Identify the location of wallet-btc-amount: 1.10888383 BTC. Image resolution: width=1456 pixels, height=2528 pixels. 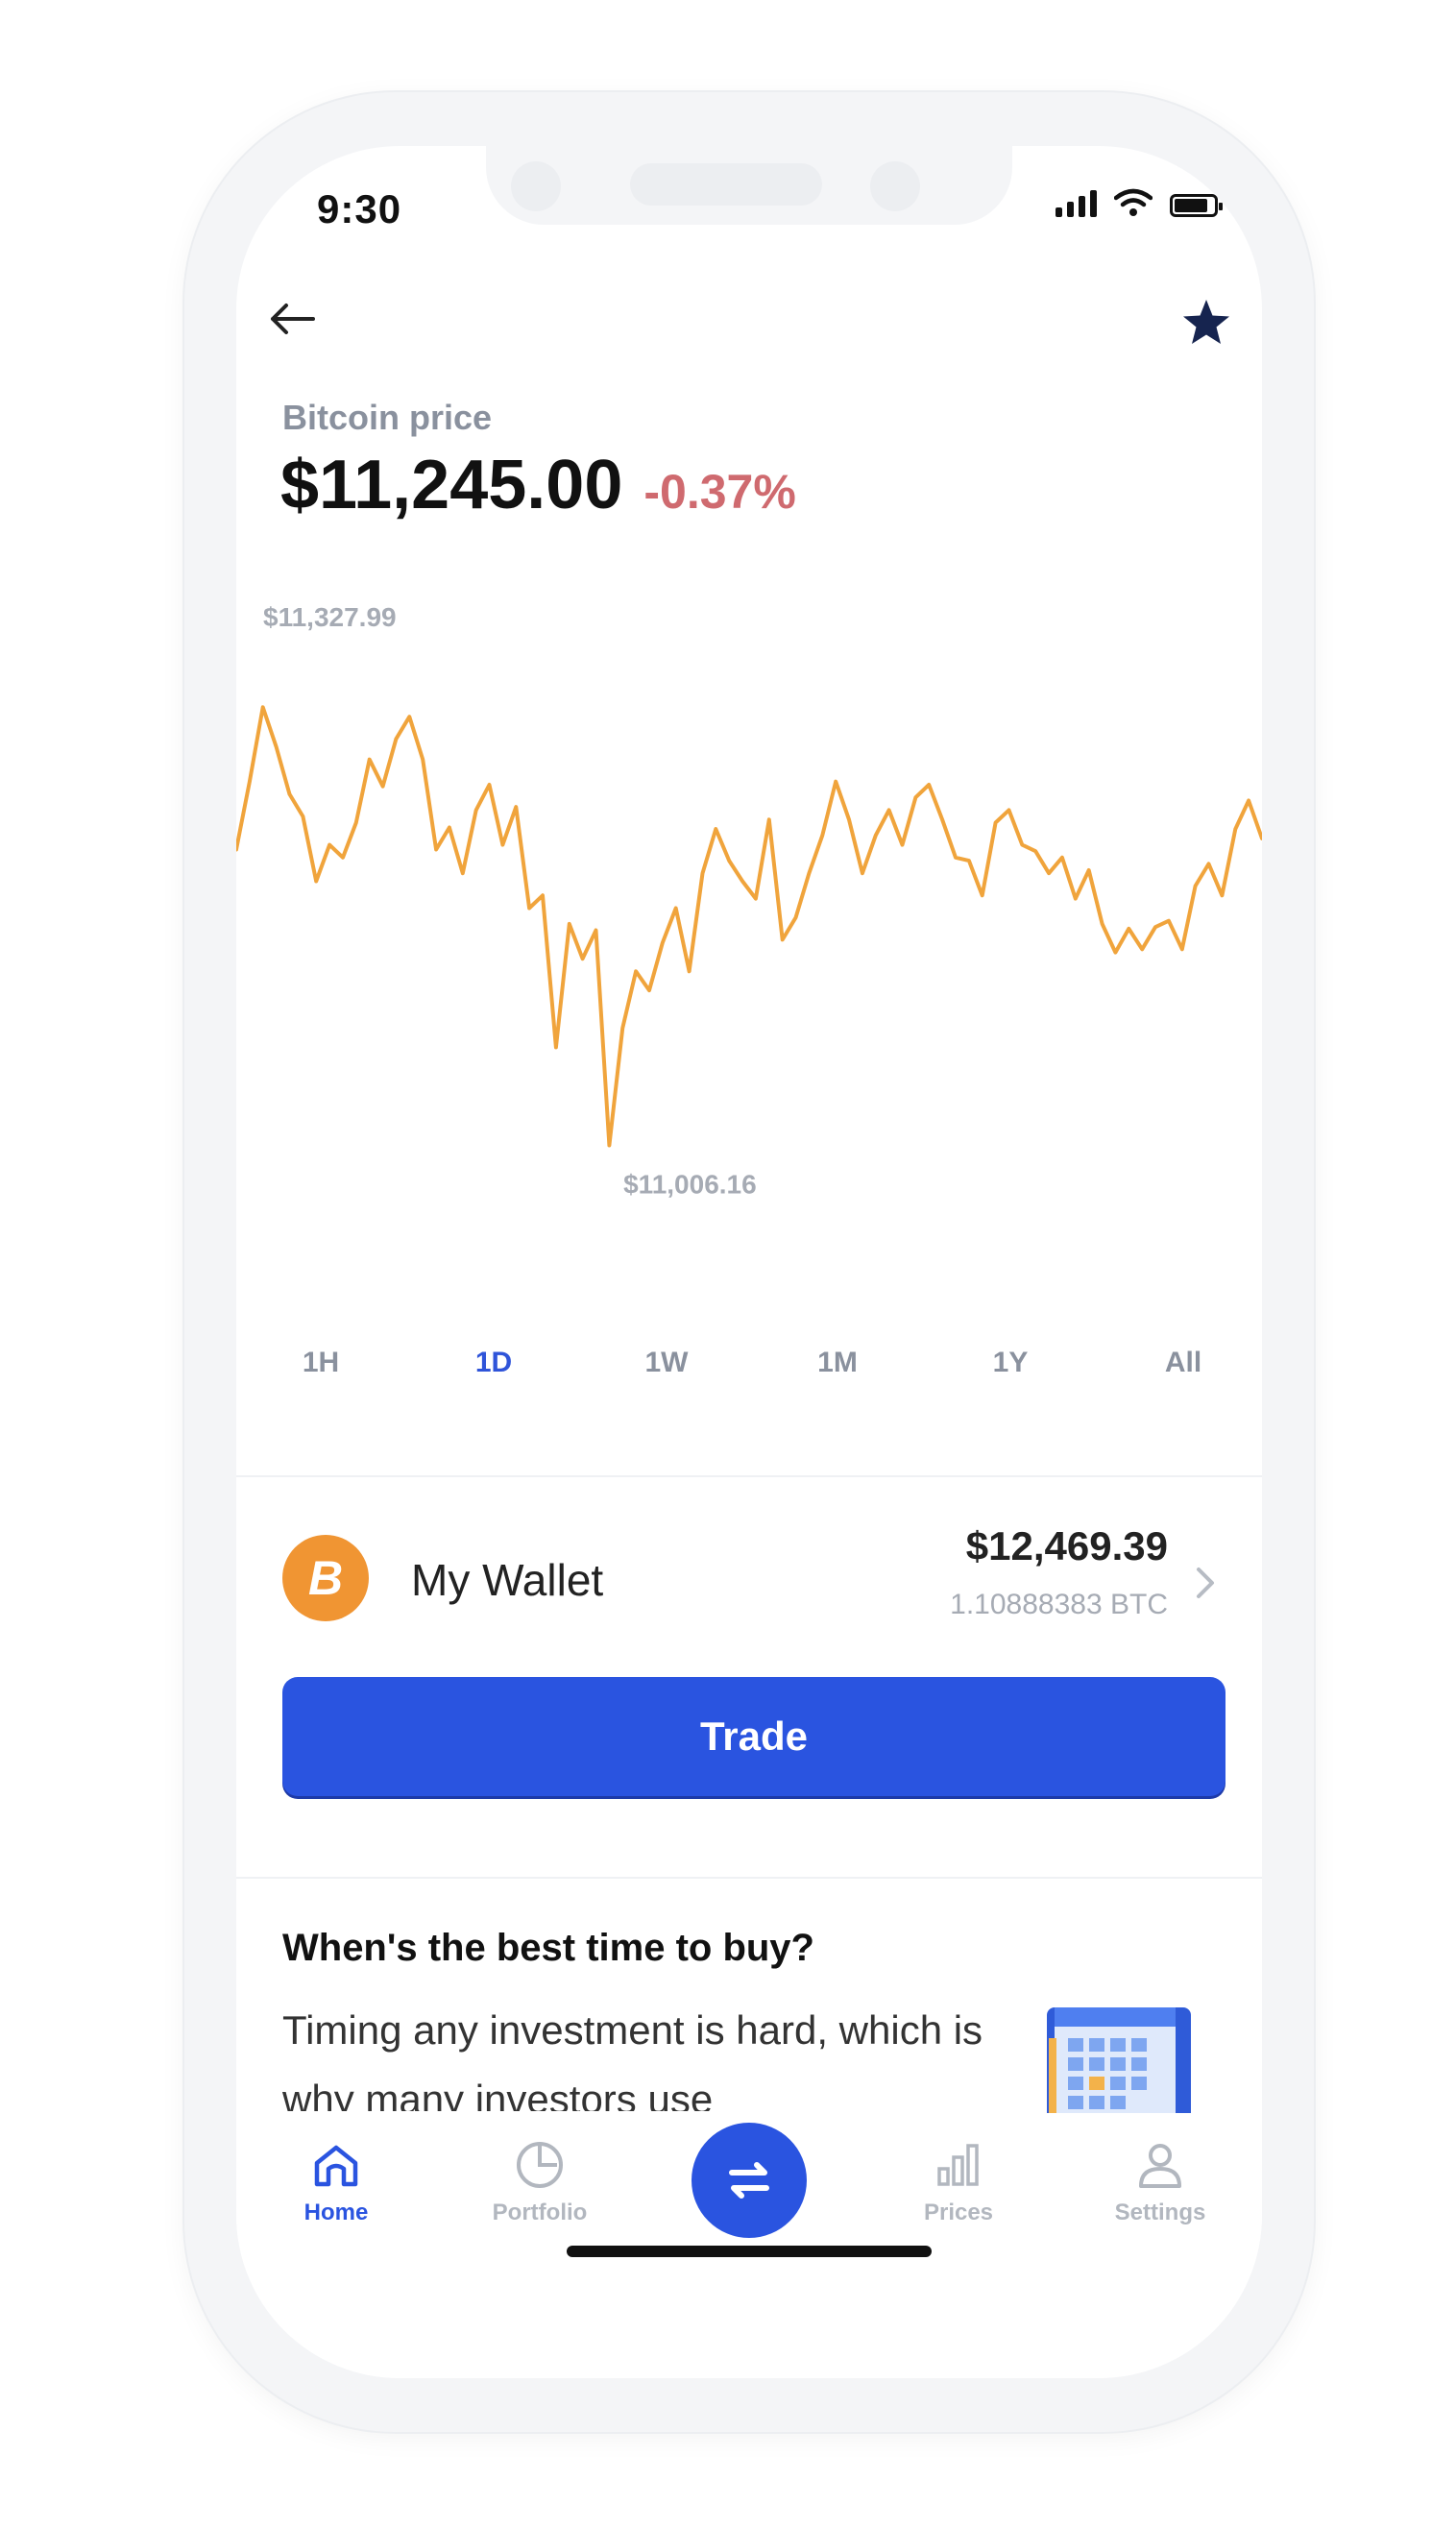
(1059, 1604).